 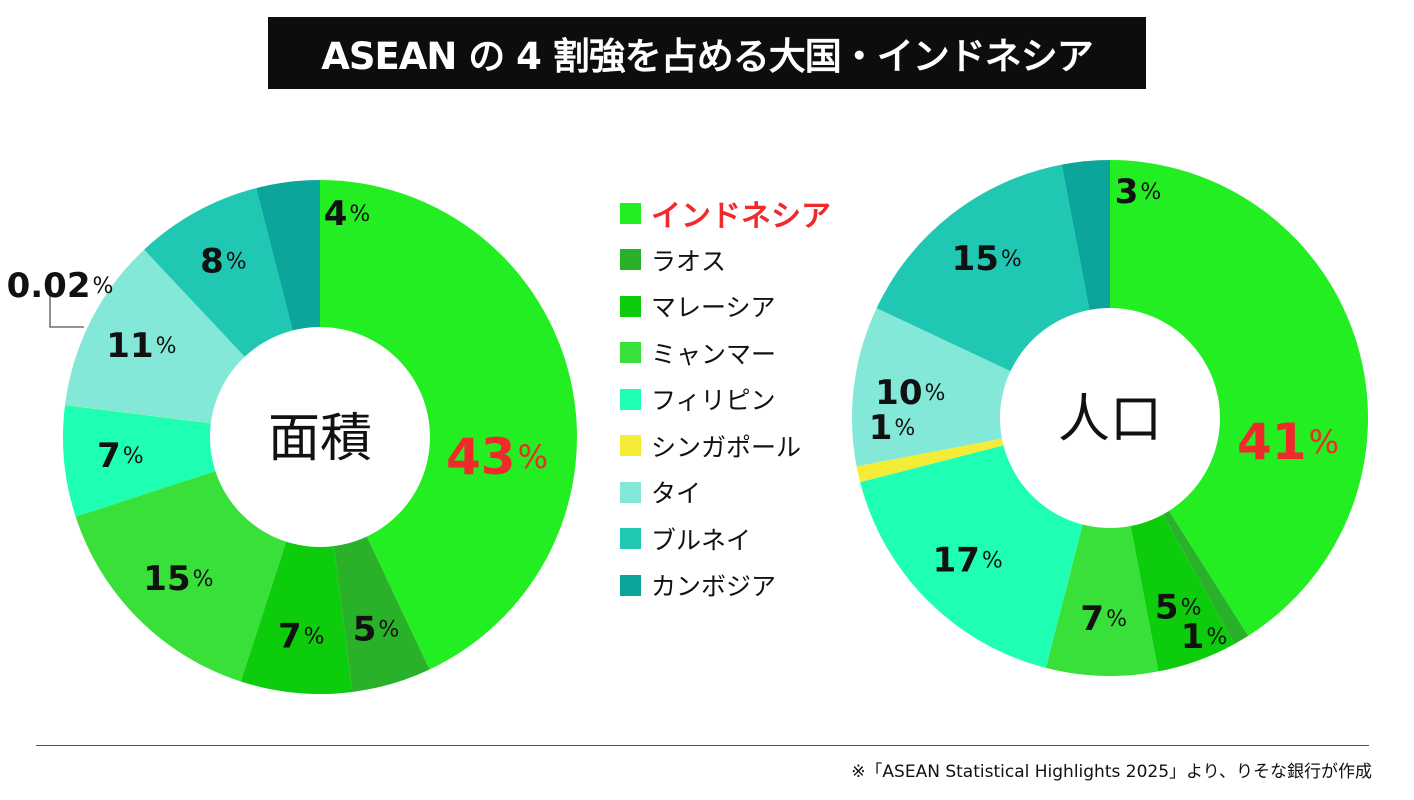 I want to click on legend-item-1: インドネシア, so click(x=725, y=213).